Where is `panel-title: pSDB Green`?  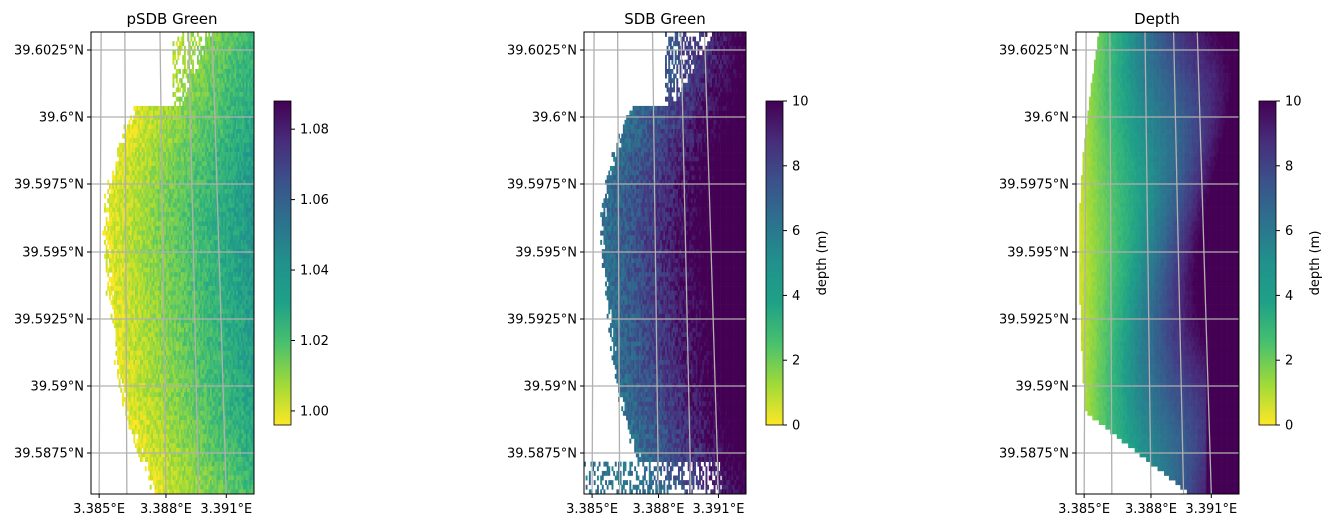 panel-title: pSDB Green is located at coordinates (171, 19).